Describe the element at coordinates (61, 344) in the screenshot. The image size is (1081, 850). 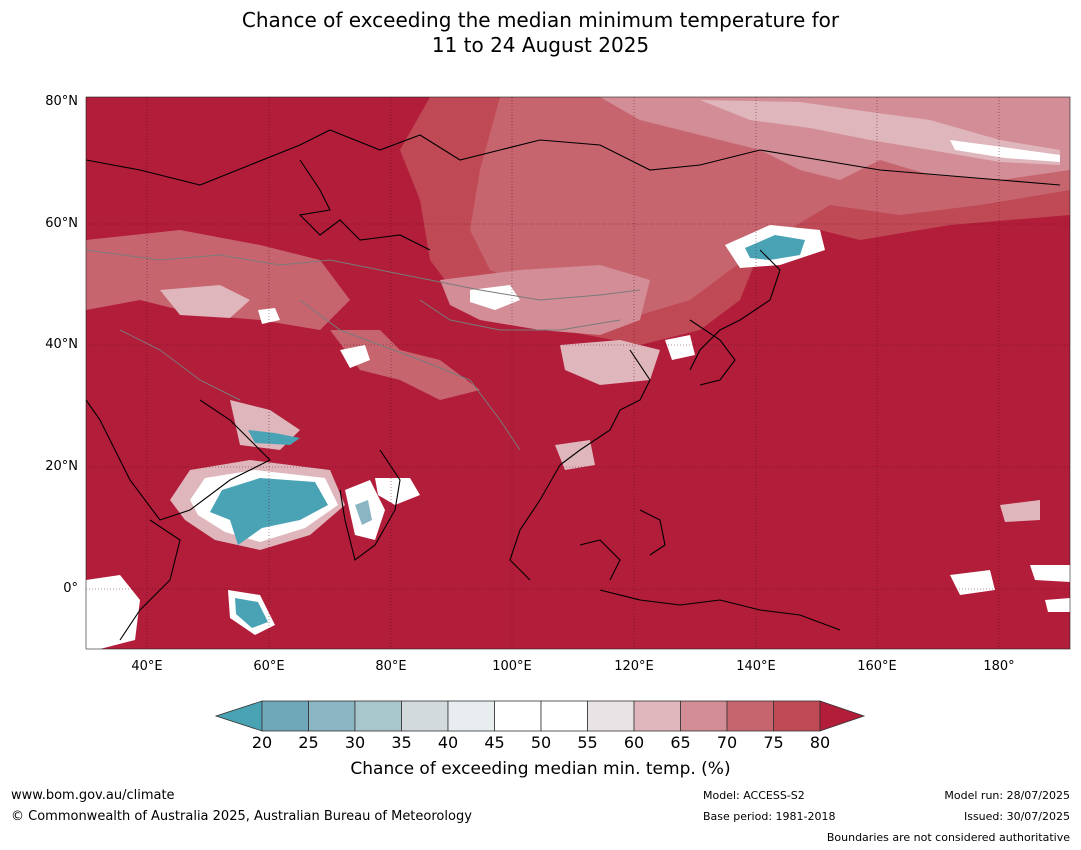
I see `lat-label-40n: 40°N` at that location.